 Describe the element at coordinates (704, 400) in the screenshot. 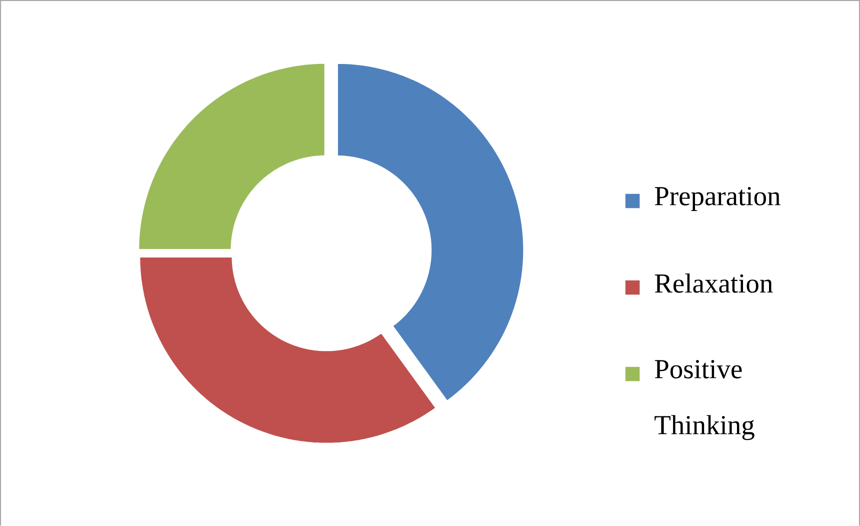

I see `category-label: Positive Thinking` at that location.